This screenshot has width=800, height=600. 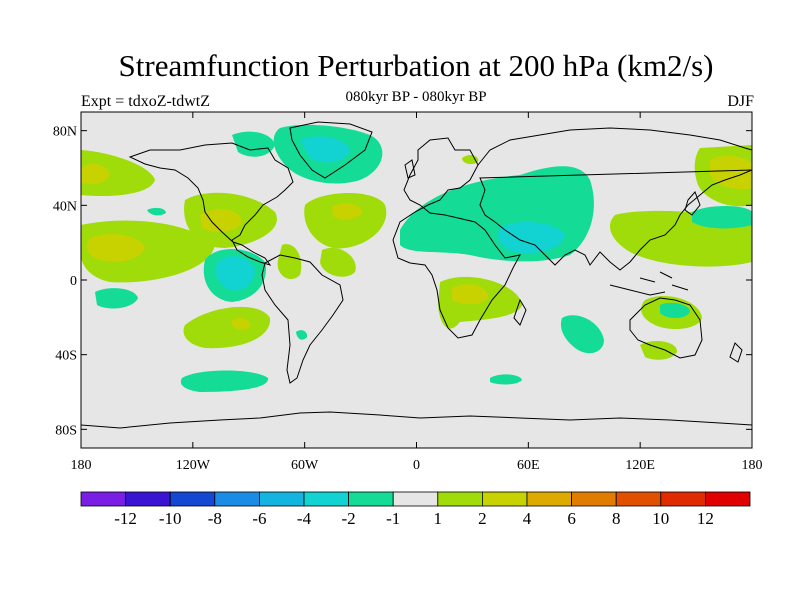 I want to click on coastline-greenland, so click(x=331, y=150).